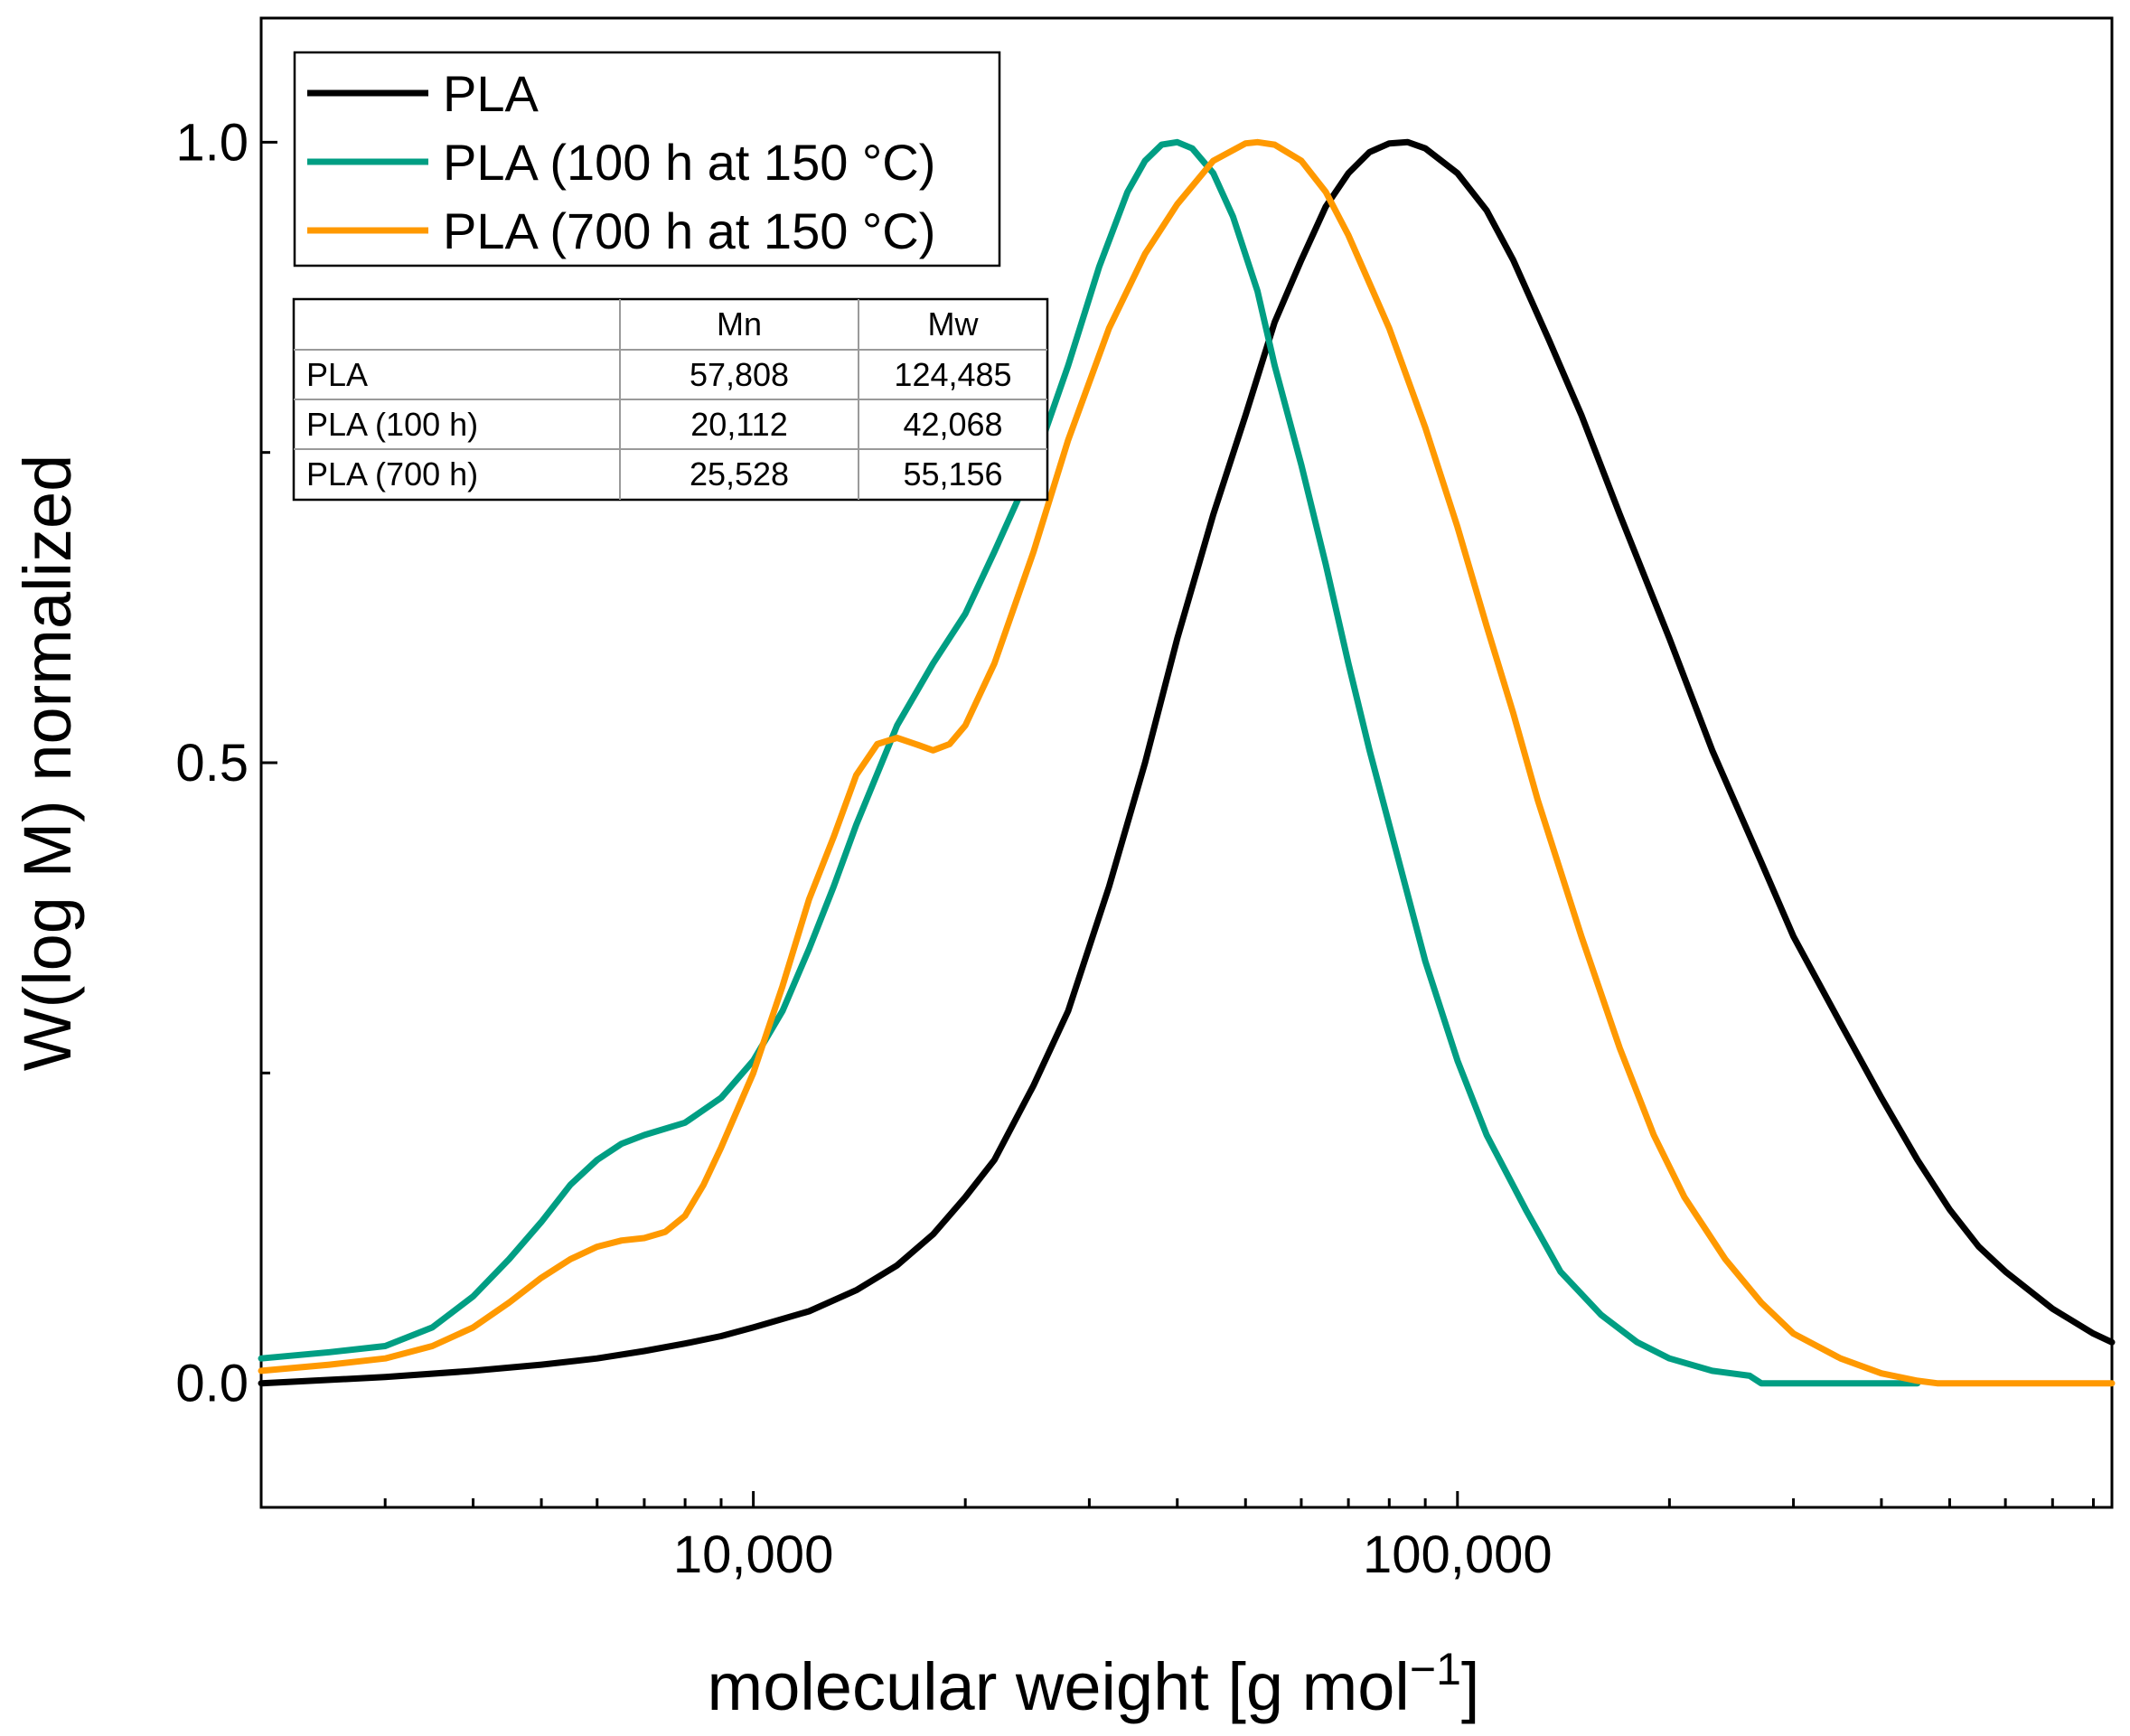 The height and width of the screenshot is (1736, 2130). I want to click on table-cell: 20,112, so click(738, 425).